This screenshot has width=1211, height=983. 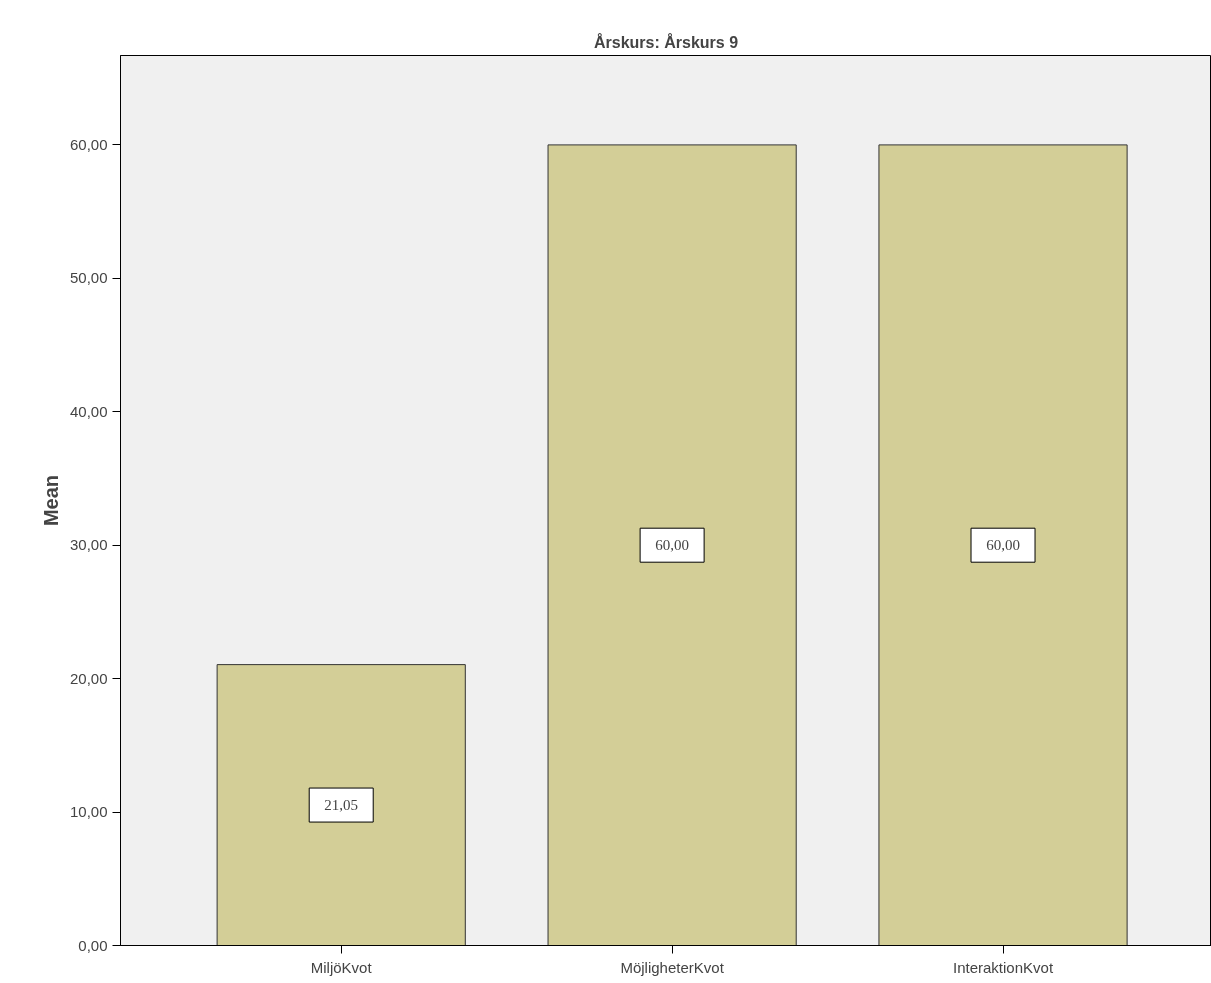 What do you see at coordinates (88, 278) in the screenshot?
I see `y-tick-label: 50,00` at bounding box center [88, 278].